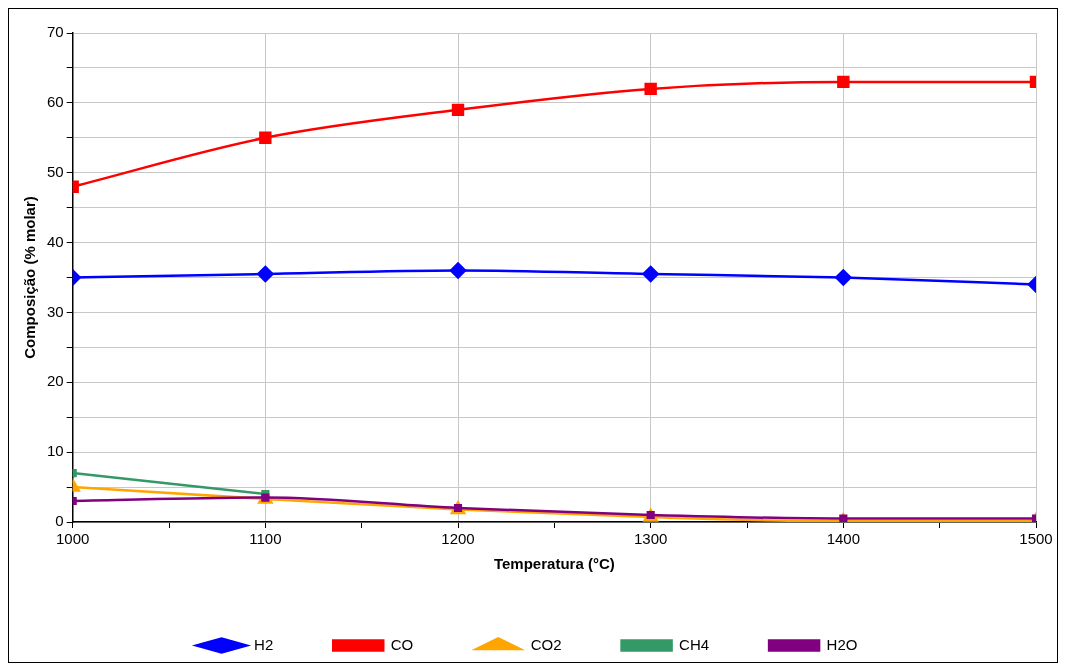 The width and height of the screenshot is (1066, 669). Describe the element at coordinates (55, 241) in the screenshot. I see `y-tick-label: 40` at that location.